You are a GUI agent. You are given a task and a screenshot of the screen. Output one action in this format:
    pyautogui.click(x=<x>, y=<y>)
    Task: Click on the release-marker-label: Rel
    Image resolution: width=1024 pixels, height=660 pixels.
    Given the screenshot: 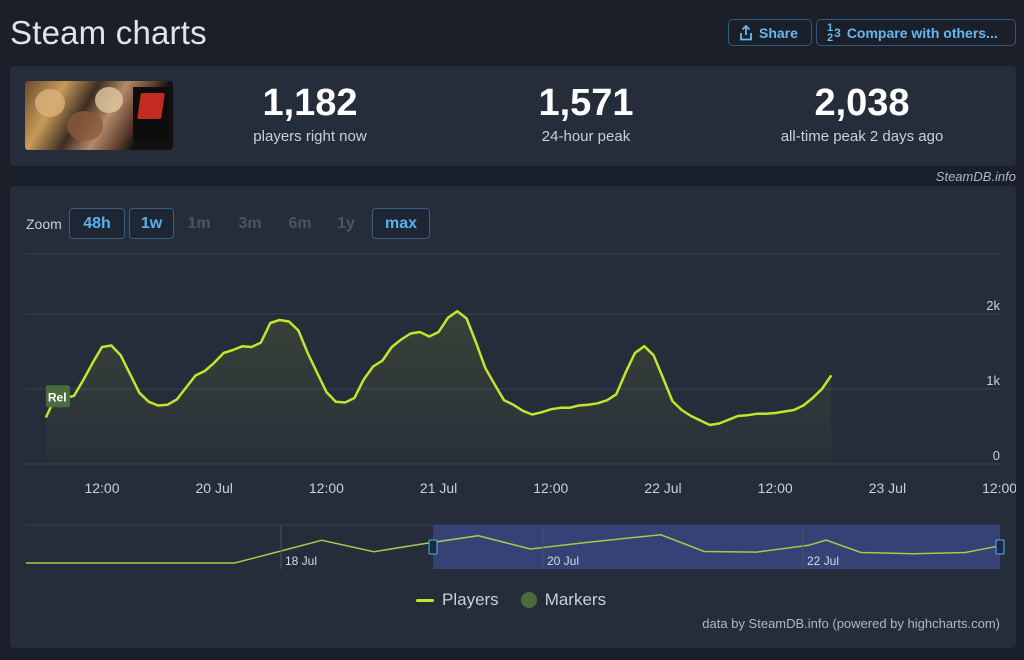 What is the action you would take?
    pyautogui.click(x=57, y=397)
    